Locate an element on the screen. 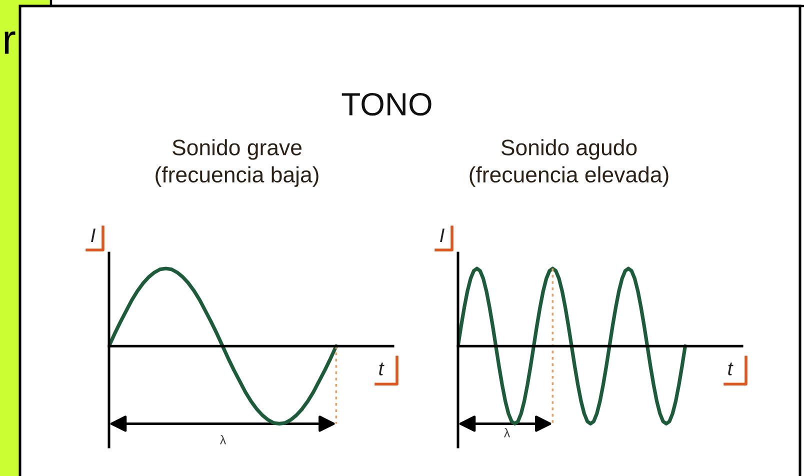  chart-subtitle: Sonido grave (frecuencia baja) is located at coordinates (237, 163).